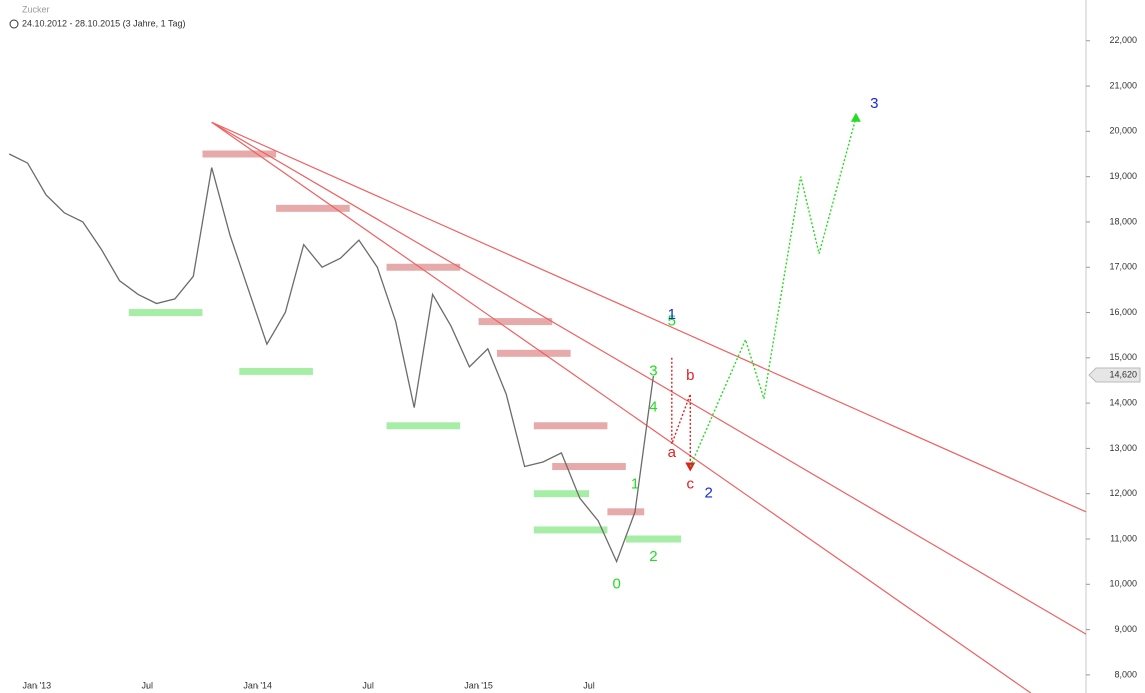 Image resolution: width=1145 pixels, height=693 pixels. I want to click on y-tick-label: 21,000, so click(1123, 85).